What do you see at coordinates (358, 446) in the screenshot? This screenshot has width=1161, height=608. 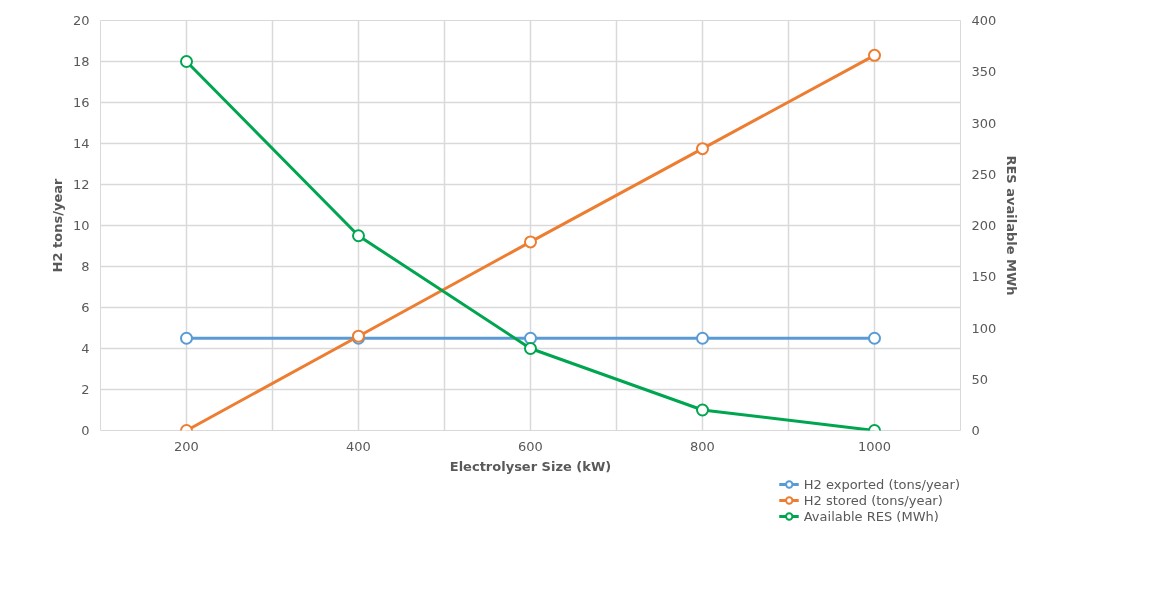 I see `x-tick-label: 400` at bounding box center [358, 446].